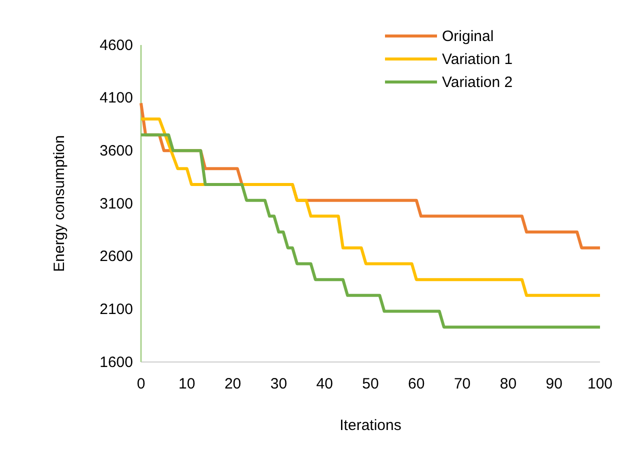 This screenshot has height=450, width=631. I want to click on x-tick-label: 60, so click(416, 384).